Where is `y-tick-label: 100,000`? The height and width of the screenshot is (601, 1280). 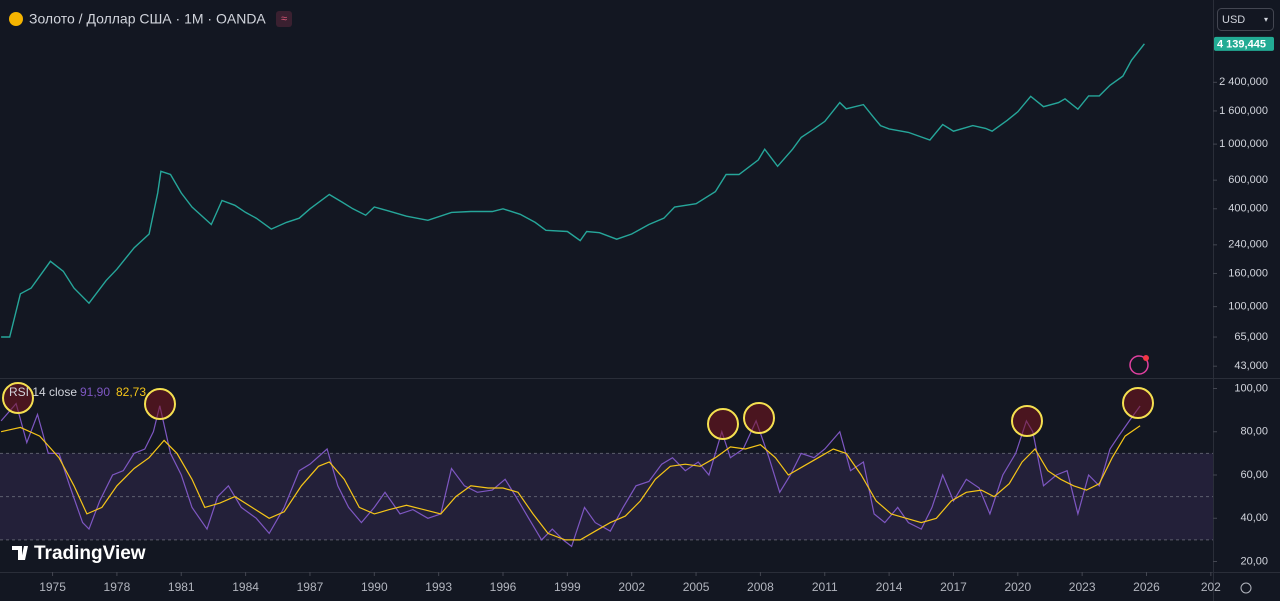
y-tick-label: 100,000 is located at coordinates (1248, 307).